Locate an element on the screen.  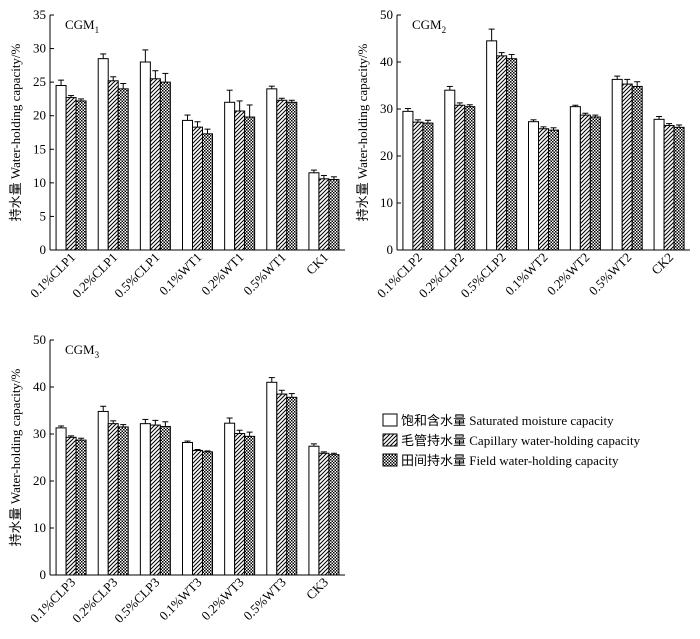
panel-title-subscript: 2 is located at coordinates (444, 30).